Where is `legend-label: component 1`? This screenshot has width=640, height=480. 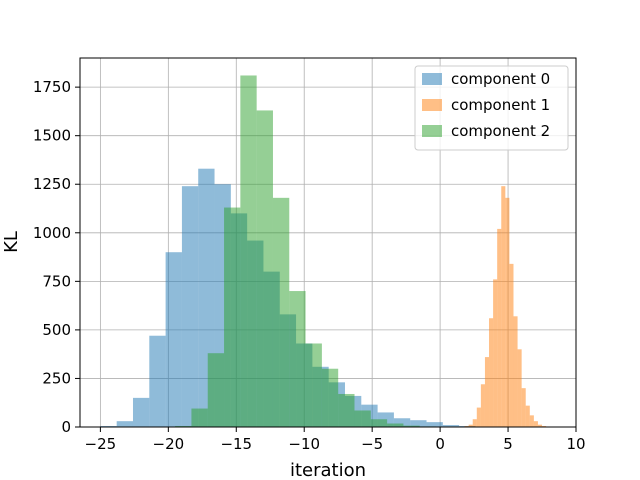
legend-label: component 1 is located at coordinates (500, 105).